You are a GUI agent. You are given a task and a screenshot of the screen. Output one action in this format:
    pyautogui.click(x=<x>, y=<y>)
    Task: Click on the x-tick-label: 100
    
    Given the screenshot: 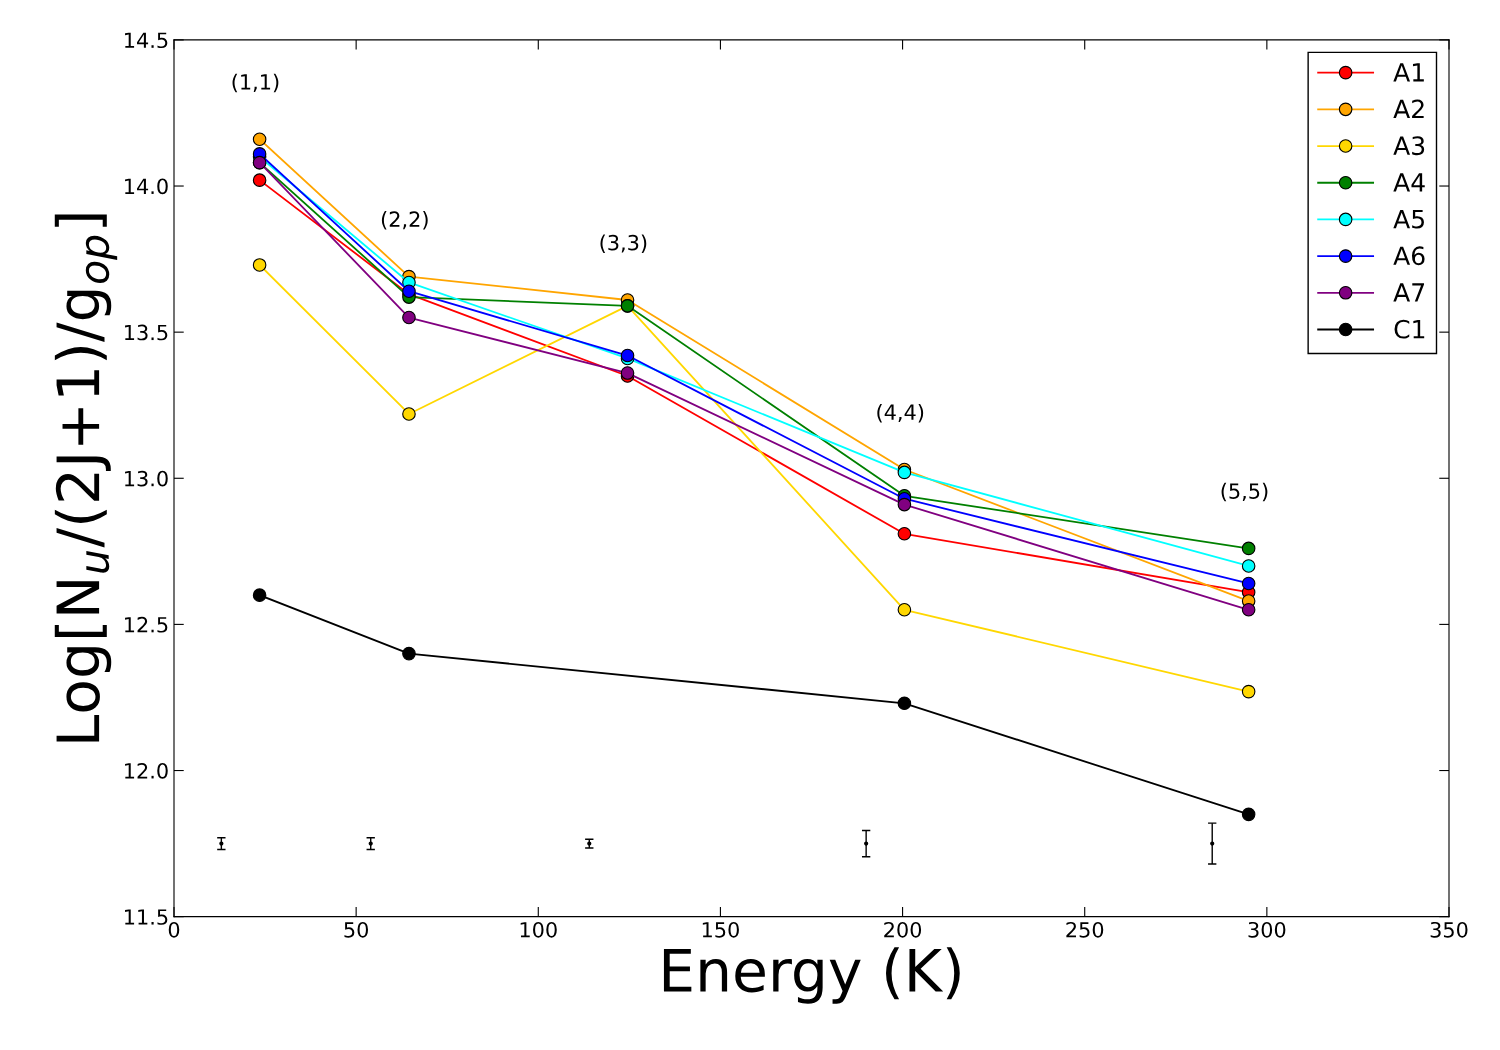 What is the action you would take?
    pyautogui.click(x=538, y=929)
    